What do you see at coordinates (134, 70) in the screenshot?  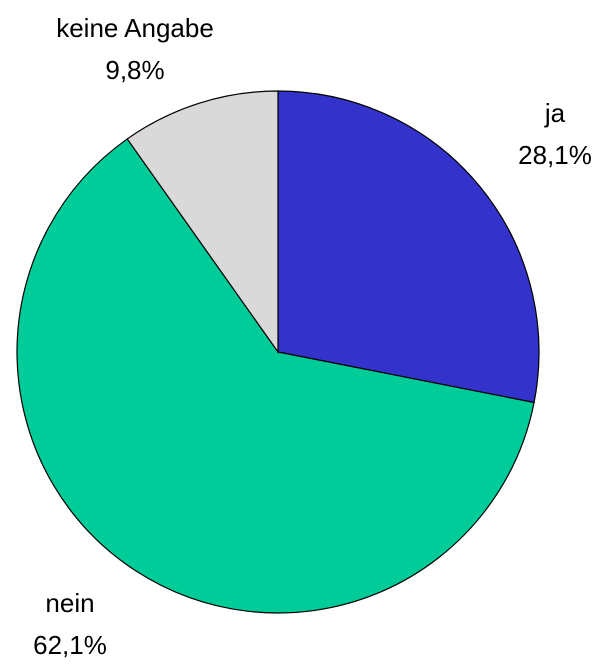 I see `slice-value-label: 9,8%` at bounding box center [134, 70].